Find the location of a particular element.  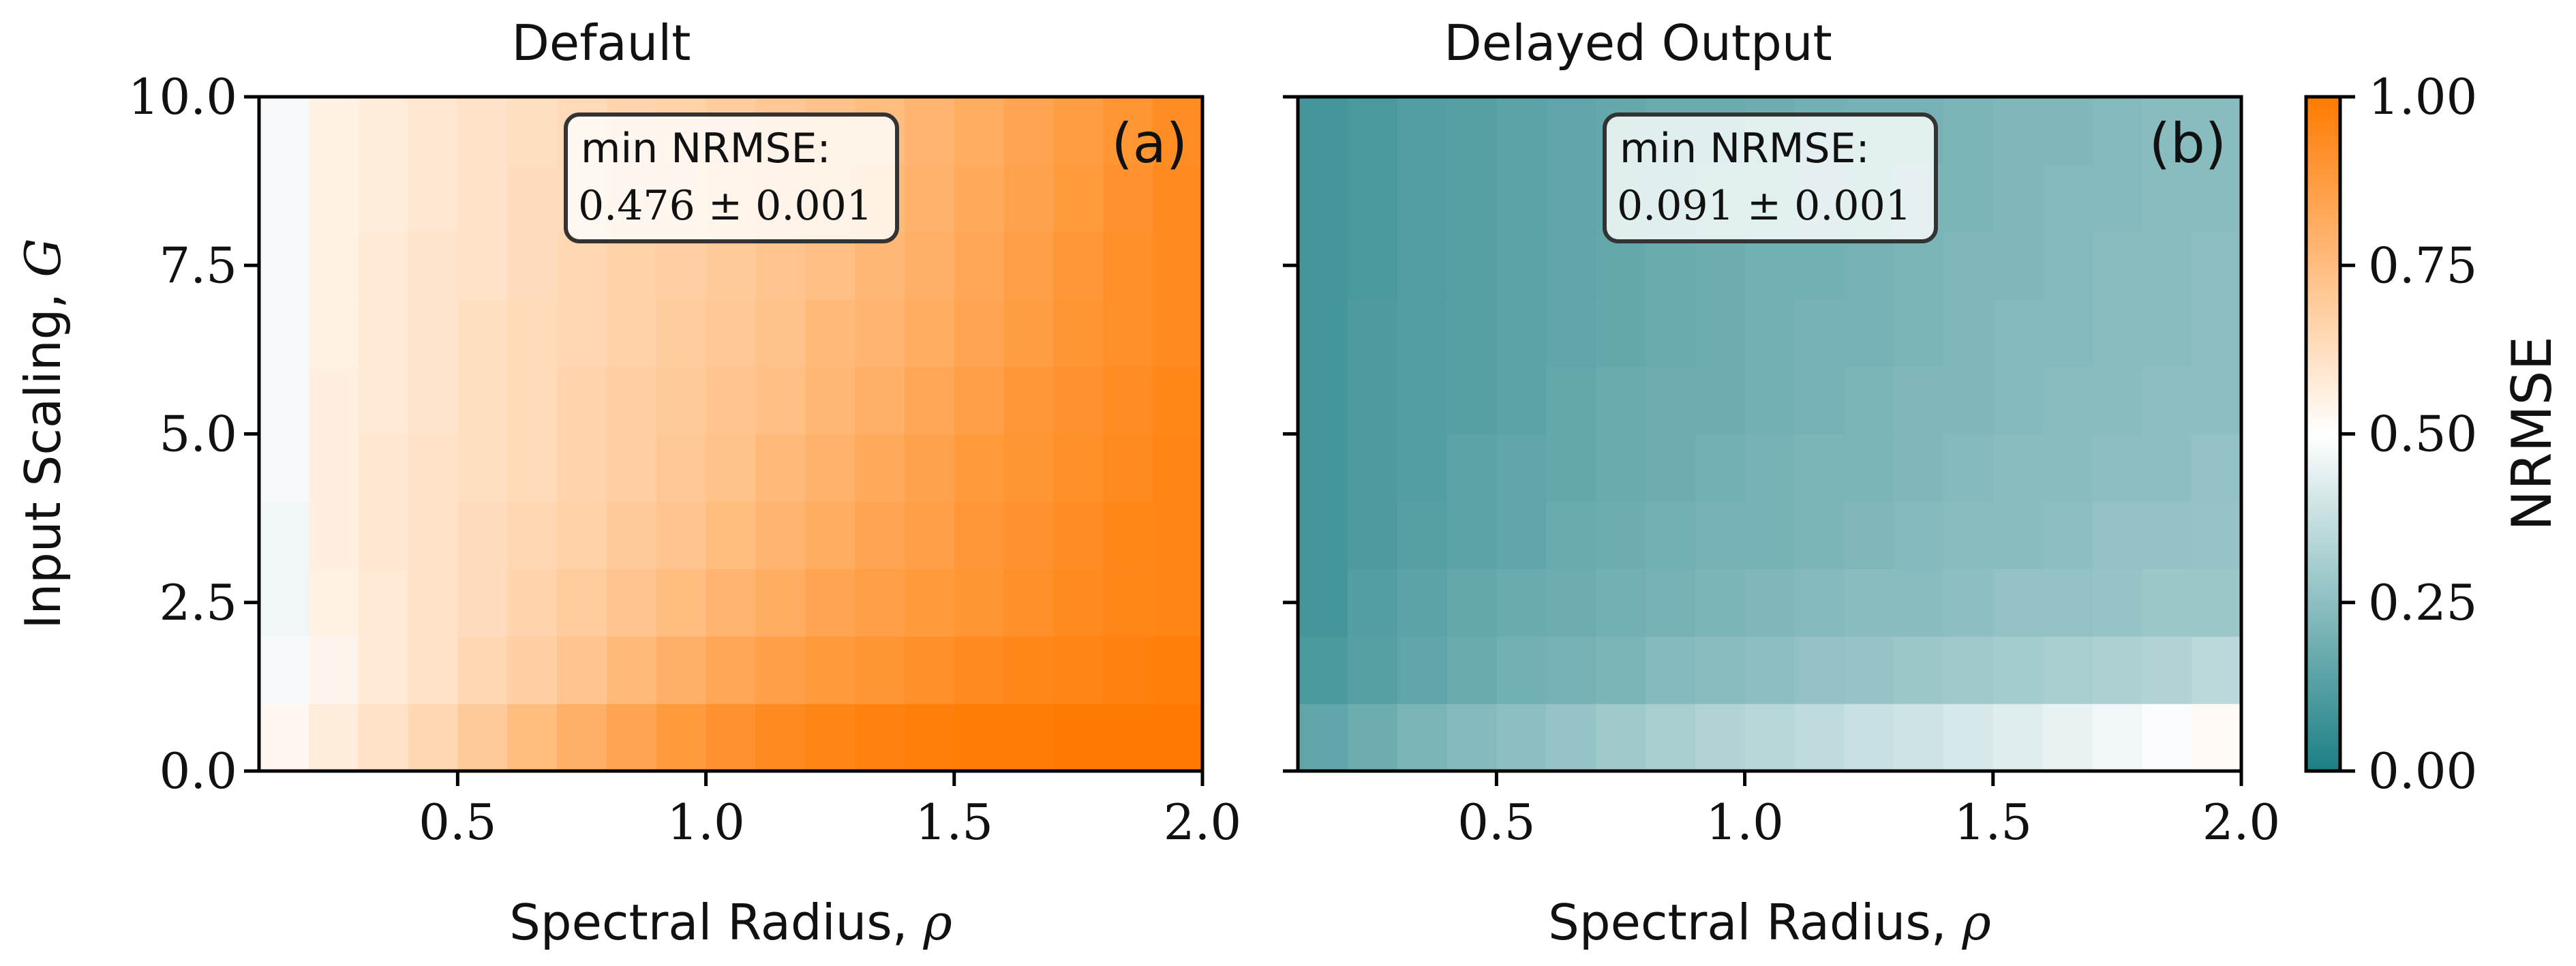

colorbar-ticks: 0.00 0.25 0.50 0.75 1.00 is located at coordinates (2408, 434).